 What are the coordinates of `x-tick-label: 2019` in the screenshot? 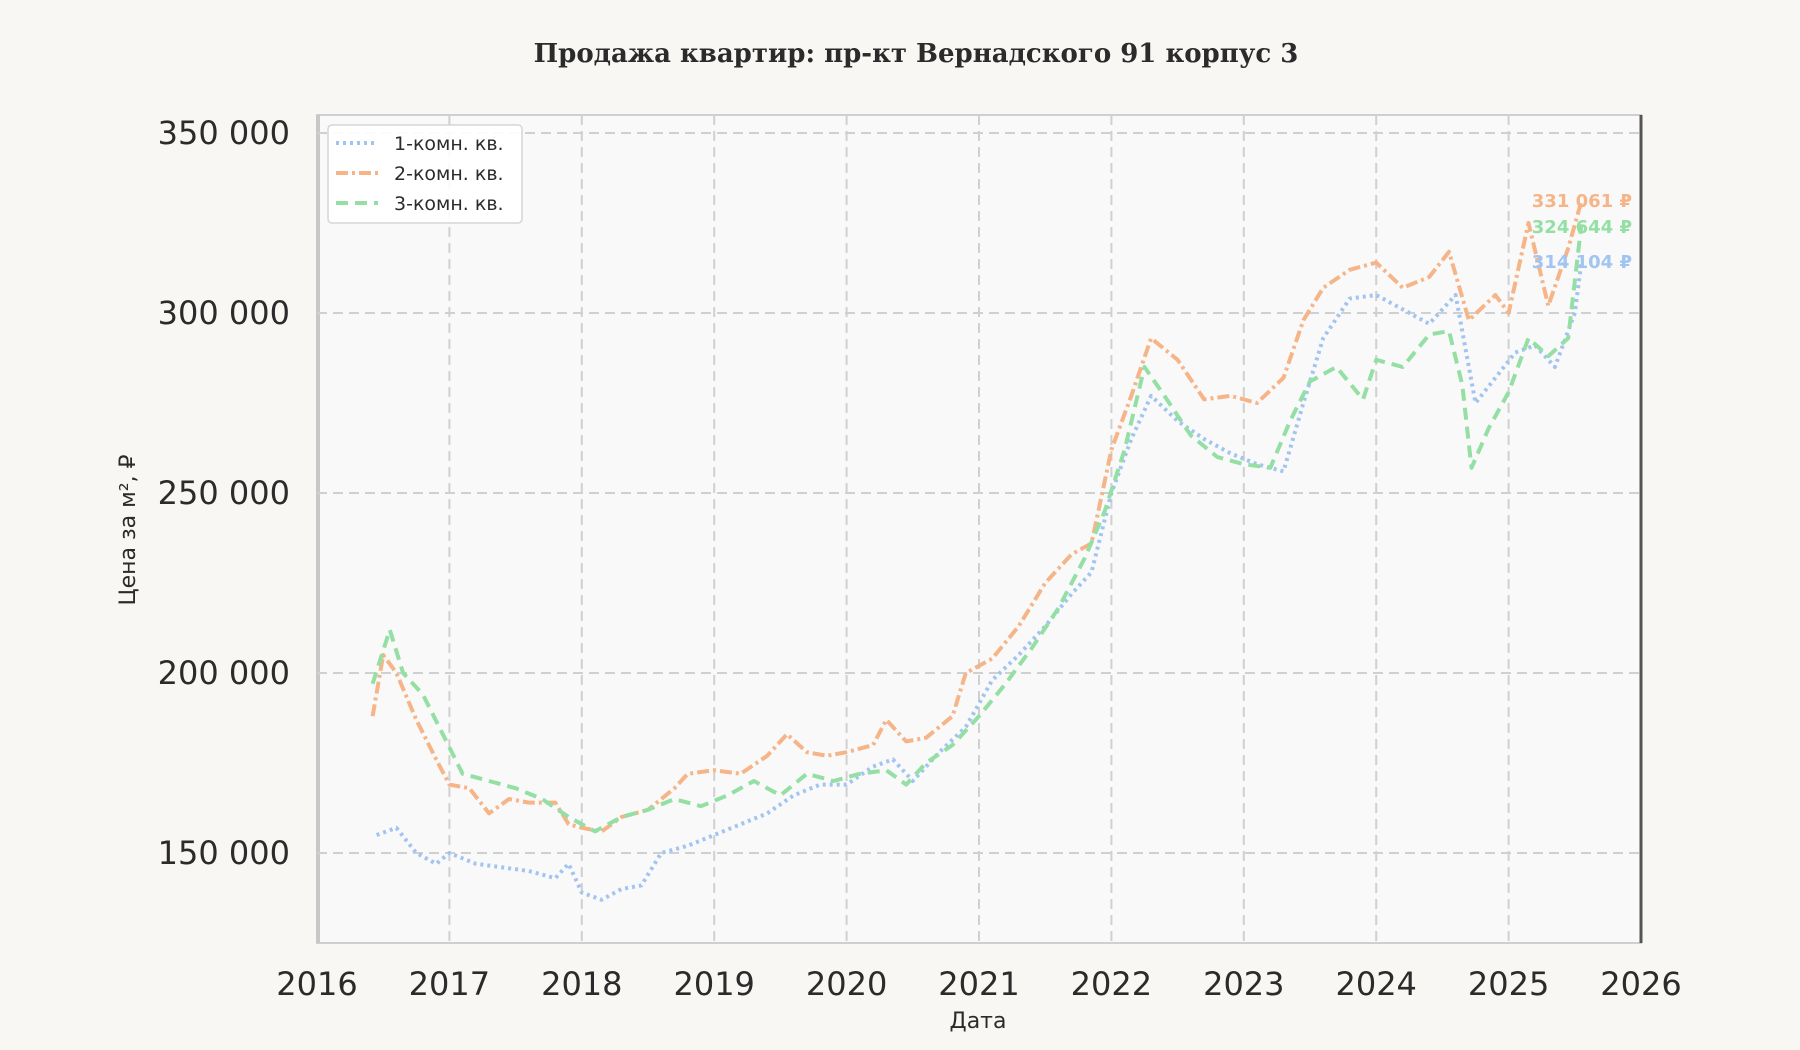 It's located at (713, 984).